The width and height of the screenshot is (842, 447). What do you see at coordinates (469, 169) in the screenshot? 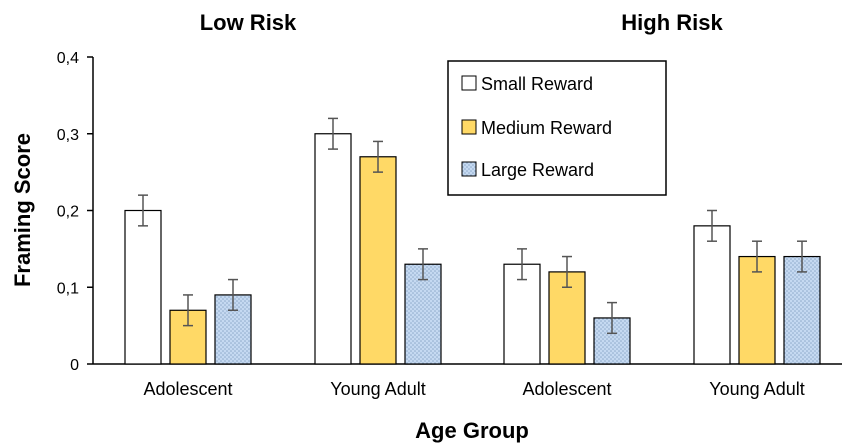
I see `legend-swatch-large-reward` at bounding box center [469, 169].